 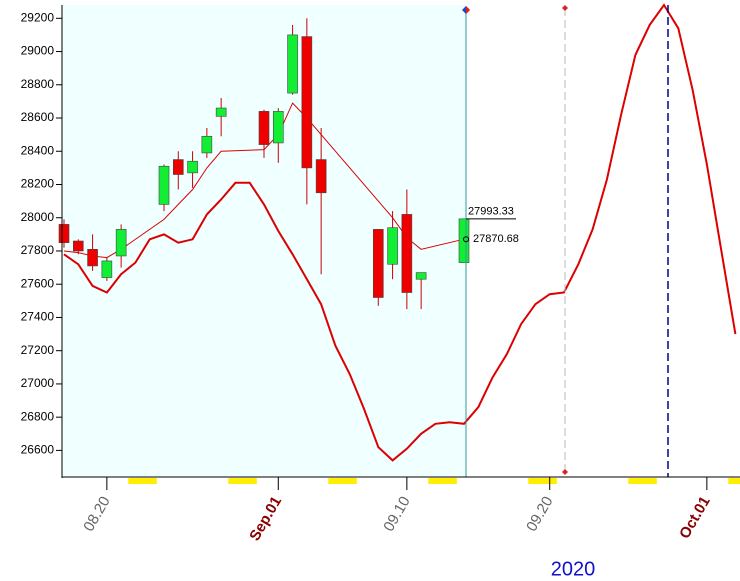 What do you see at coordinates (96, 513) in the screenshot?
I see `x-tick-label: 08.20` at bounding box center [96, 513].